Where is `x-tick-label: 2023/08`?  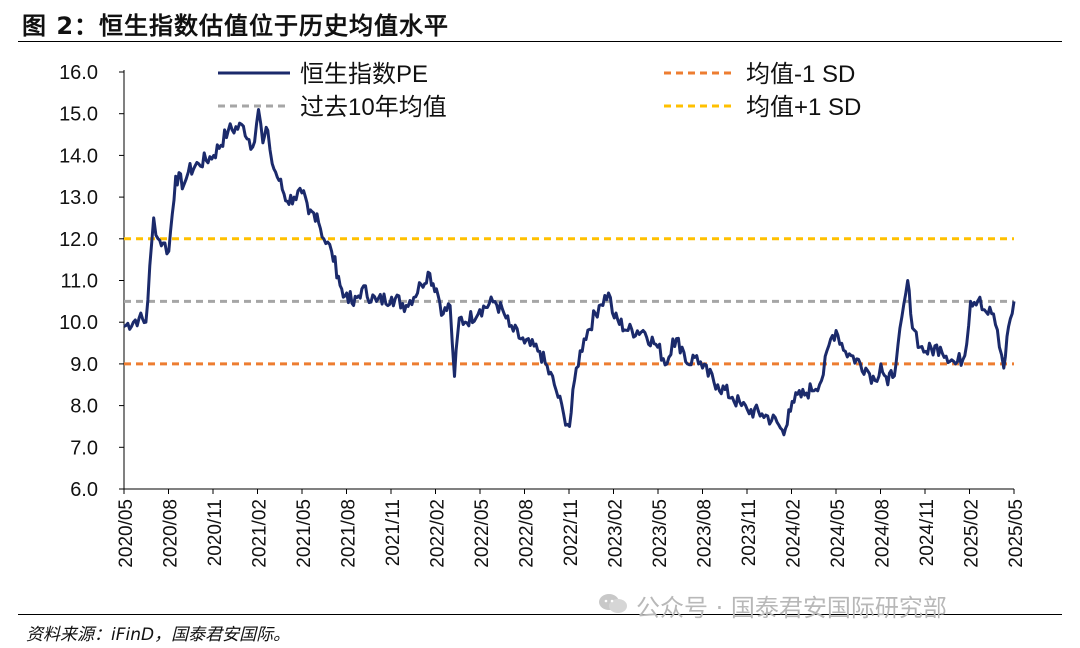
x-tick-label: 2023/08 is located at coordinates (705, 533).